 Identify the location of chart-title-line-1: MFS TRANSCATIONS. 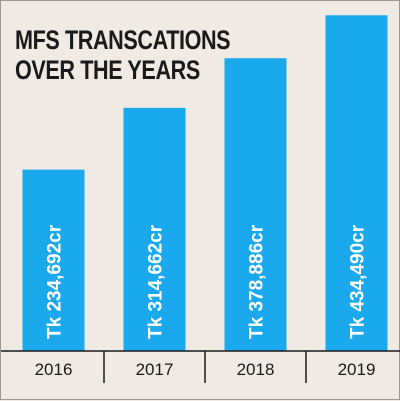
(123, 40).